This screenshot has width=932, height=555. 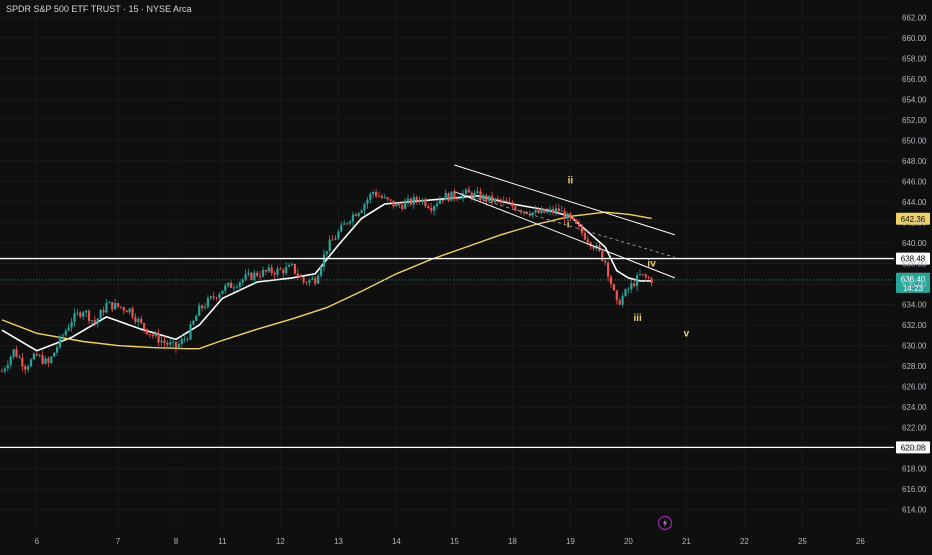 What do you see at coordinates (651, 264) in the screenshot?
I see `wave-label: iv` at bounding box center [651, 264].